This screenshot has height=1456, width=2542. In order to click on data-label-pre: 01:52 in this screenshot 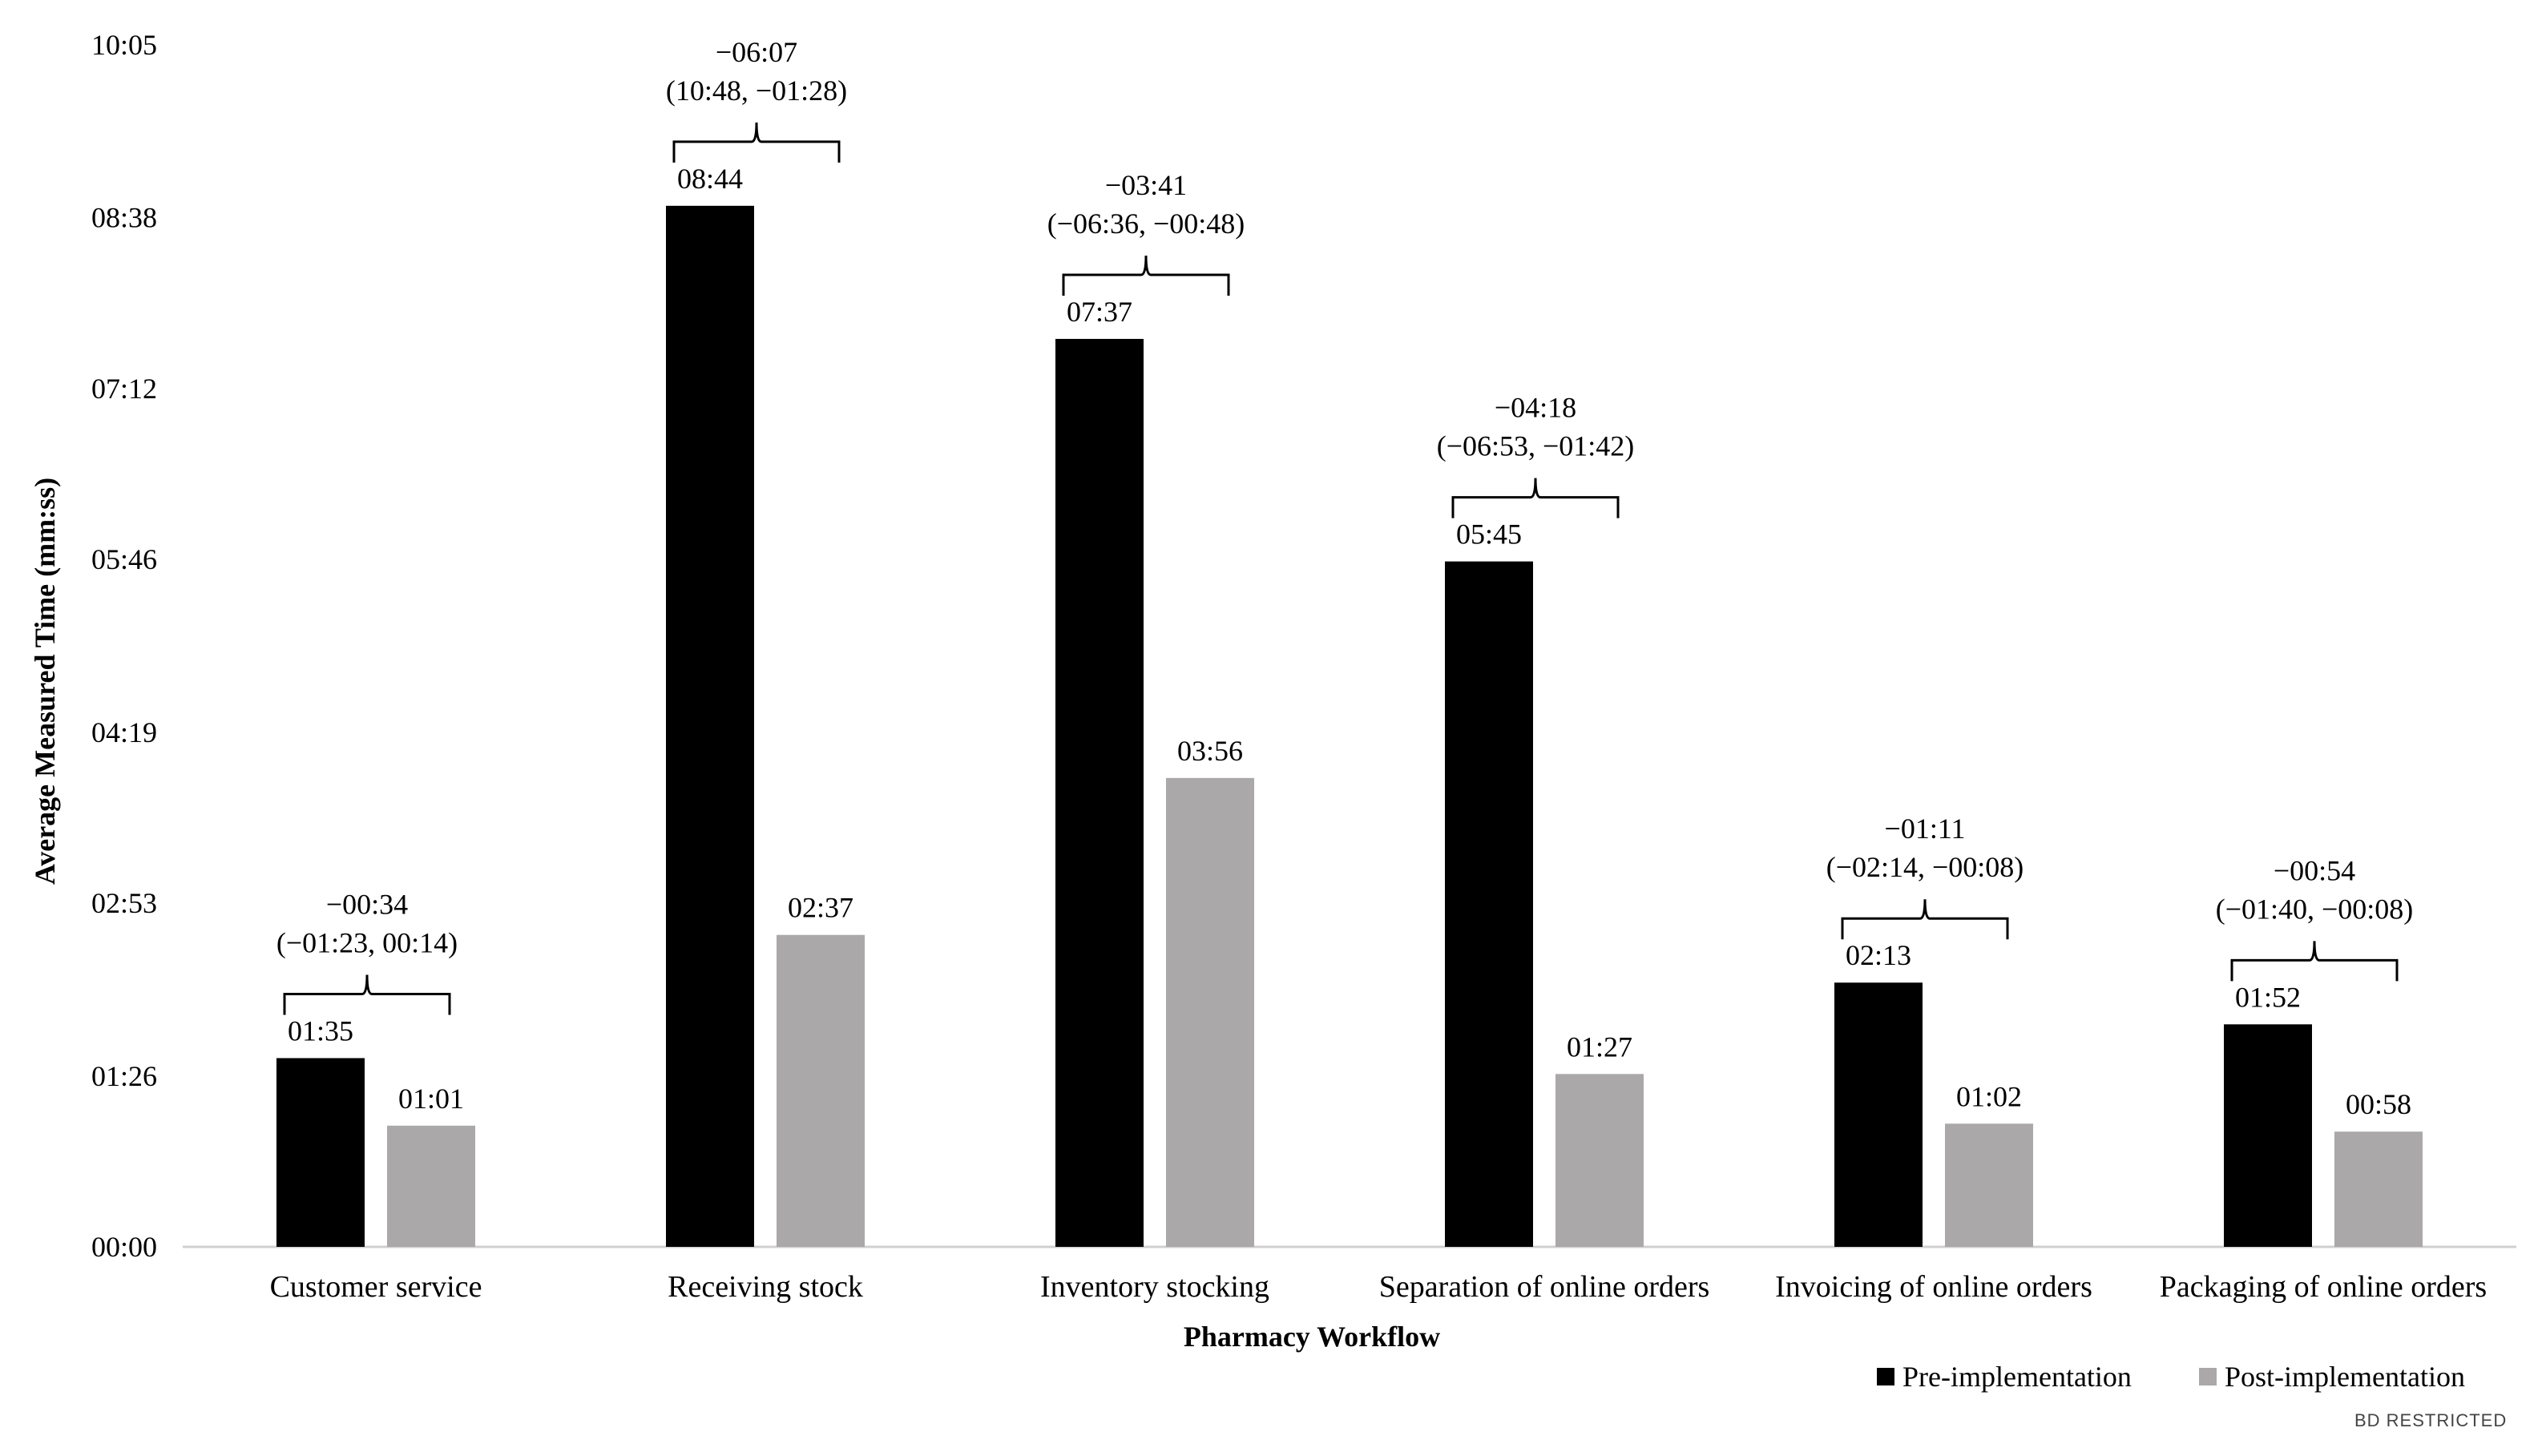, I will do `click(2268, 997)`.